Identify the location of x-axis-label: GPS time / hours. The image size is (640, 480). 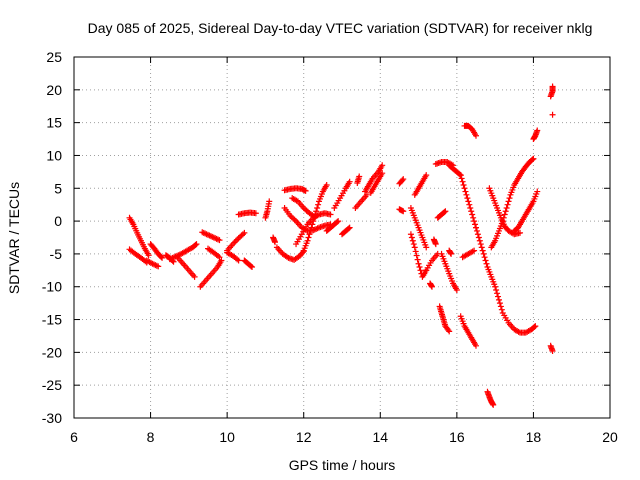
(342, 465).